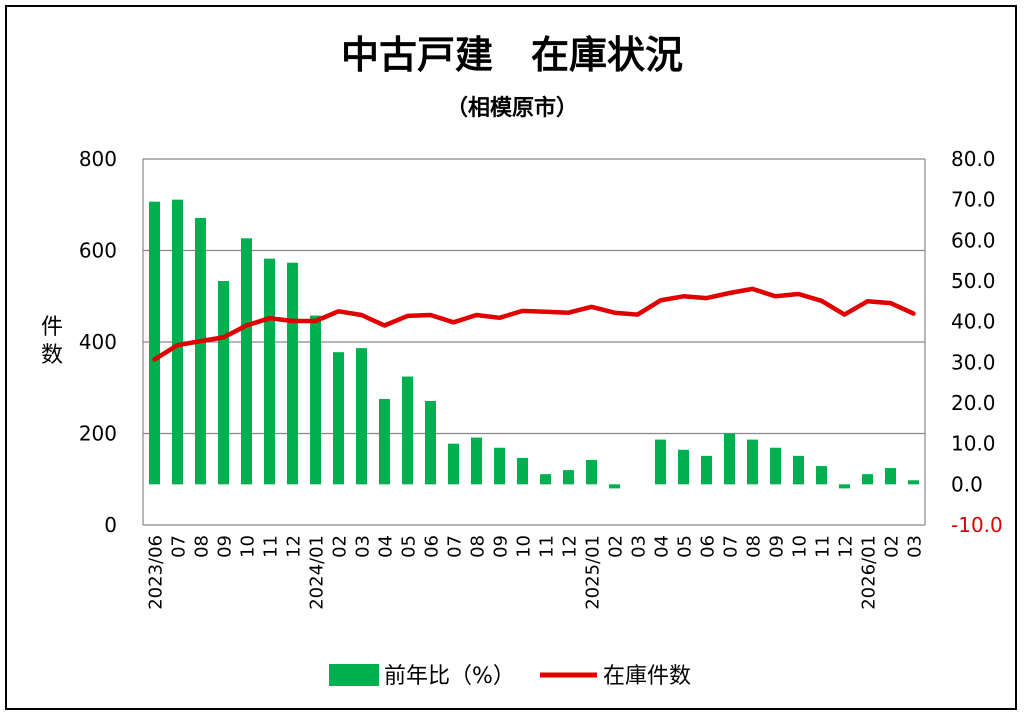 This screenshot has height=717, width=1024. Describe the element at coordinates (98, 434) in the screenshot. I see `y-tick-label: 200` at that location.